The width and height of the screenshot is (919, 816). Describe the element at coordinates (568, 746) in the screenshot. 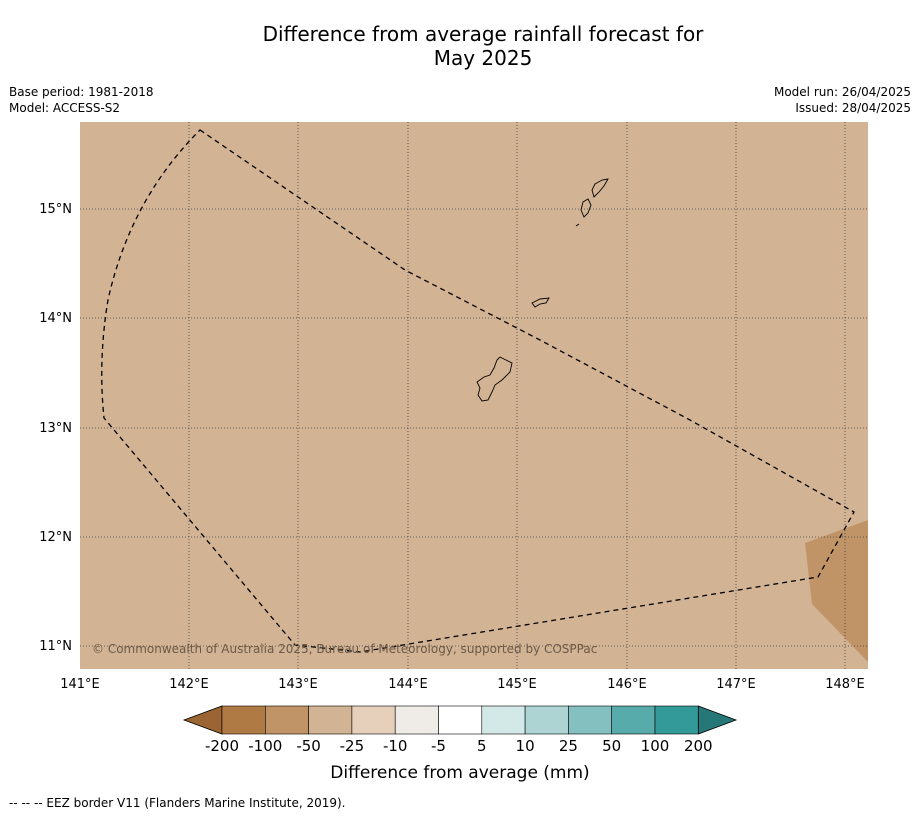

I see `colorbar-label: 25` at that location.